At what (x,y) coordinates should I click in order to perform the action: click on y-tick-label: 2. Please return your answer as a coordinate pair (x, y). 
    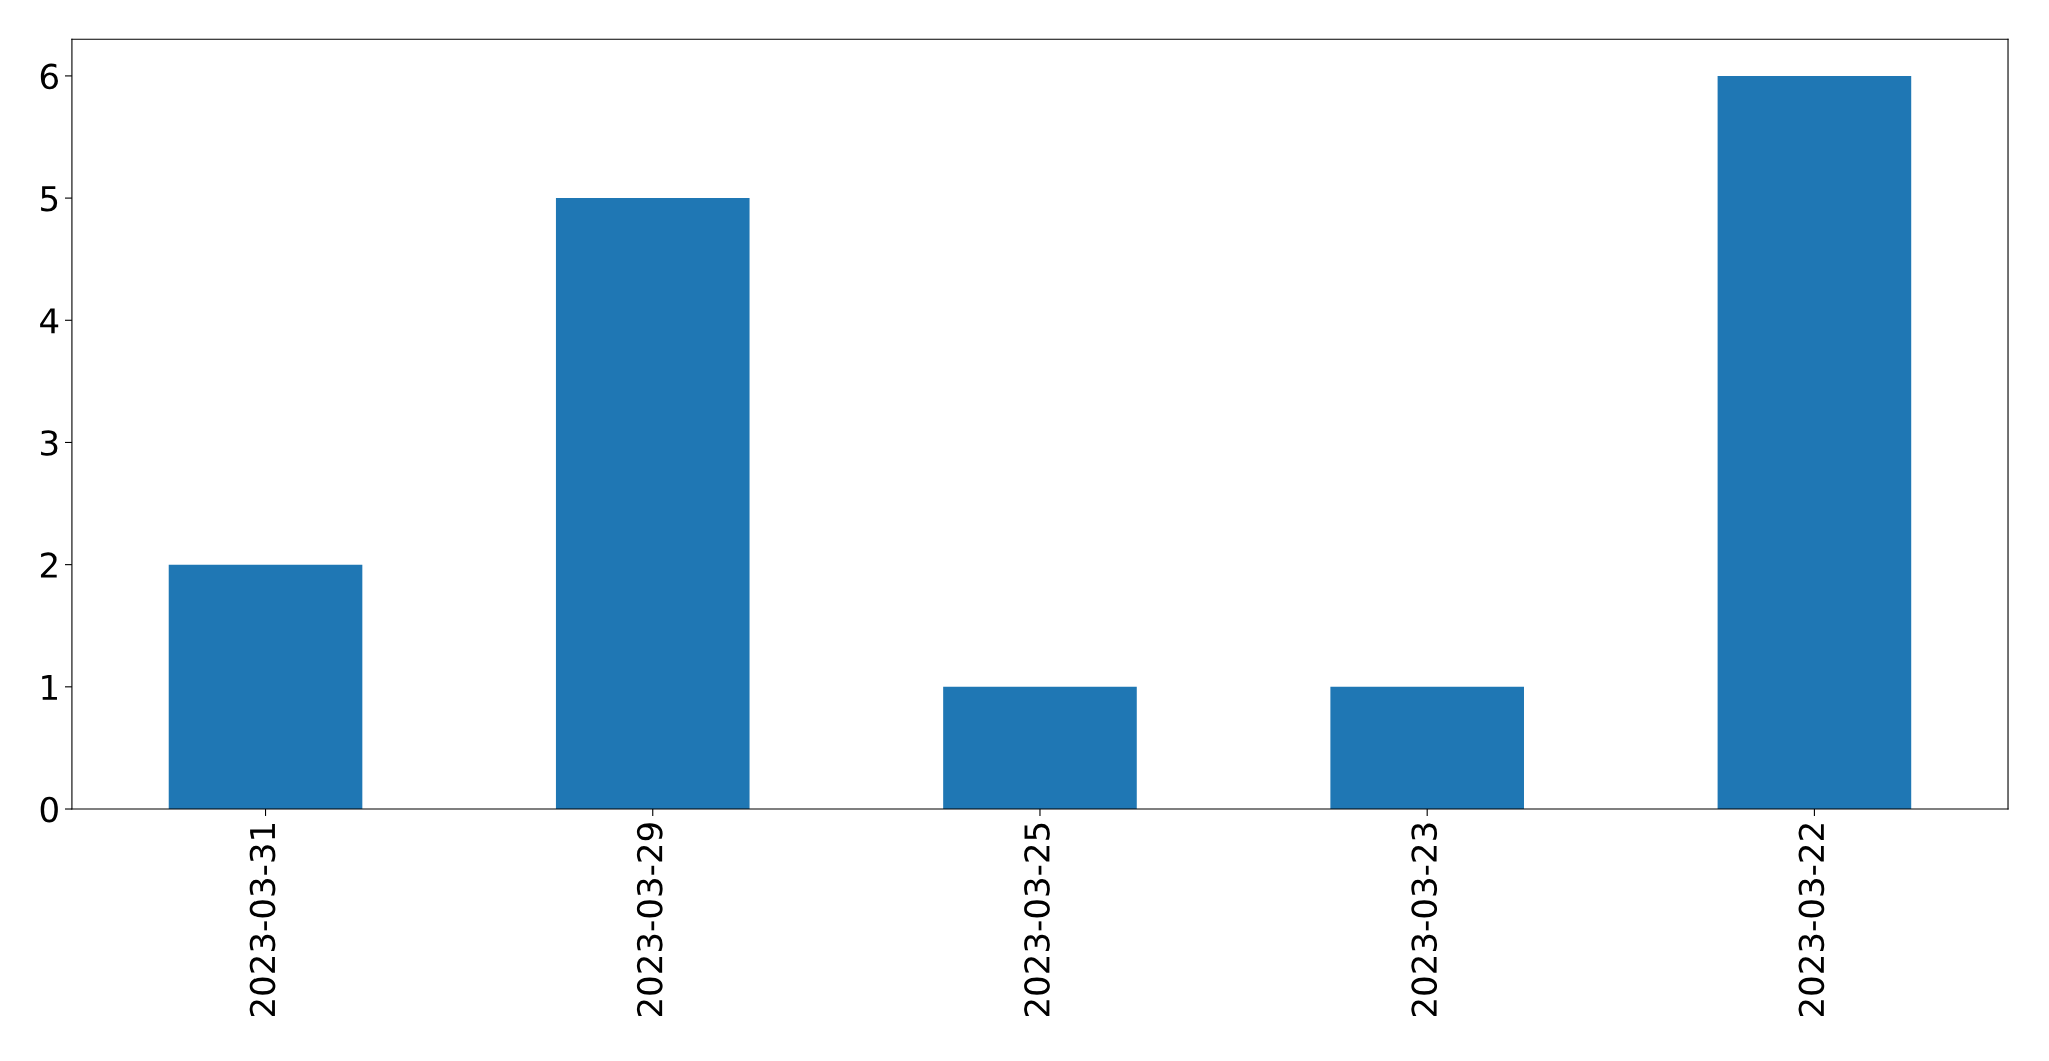
    Looking at the image, I should click on (48, 565).